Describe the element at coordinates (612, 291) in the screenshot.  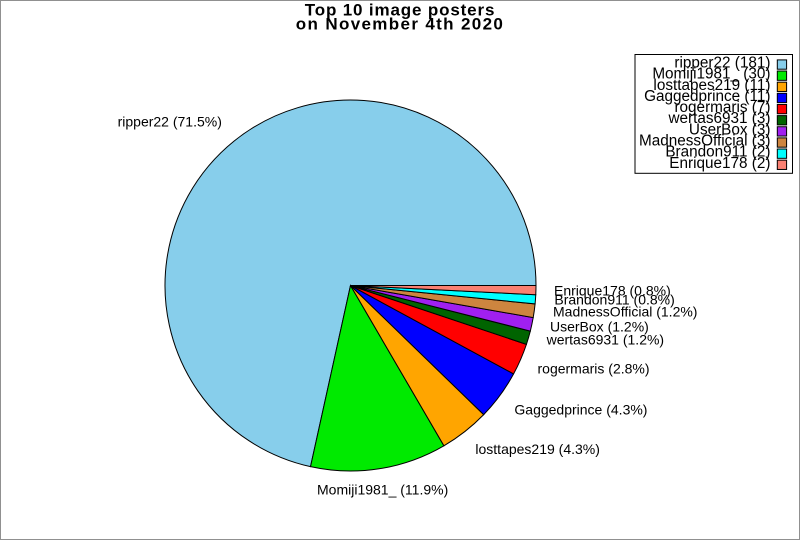
I see `svg-text: Enrique178 (0.8%)` at that location.